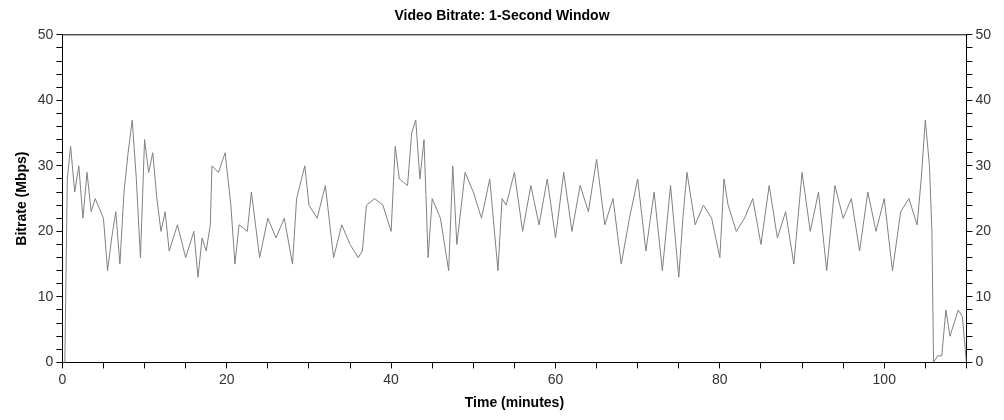  Describe the element at coordinates (884, 378) in the screenshot. I see `x-tick-label: 100` at that location.